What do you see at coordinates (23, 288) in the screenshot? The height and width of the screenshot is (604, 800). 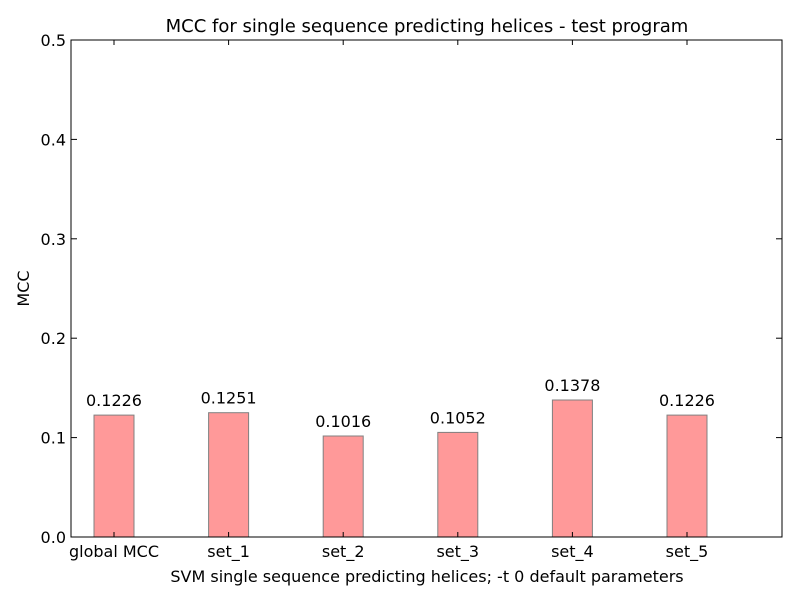 I see `y-axis-label: MCC` at bounding box center [23, 288].